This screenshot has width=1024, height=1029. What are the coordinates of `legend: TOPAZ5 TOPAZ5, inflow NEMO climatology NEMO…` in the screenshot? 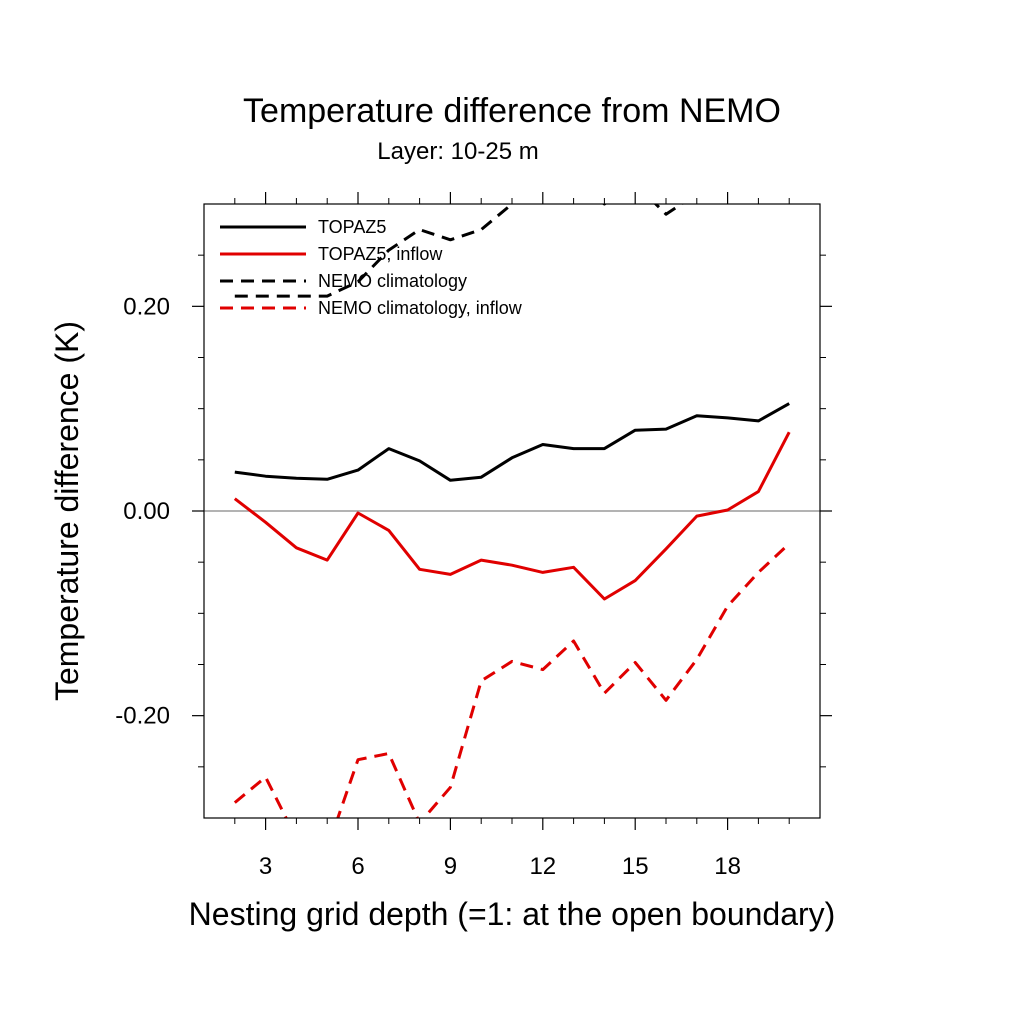 It's located at (371, 267).